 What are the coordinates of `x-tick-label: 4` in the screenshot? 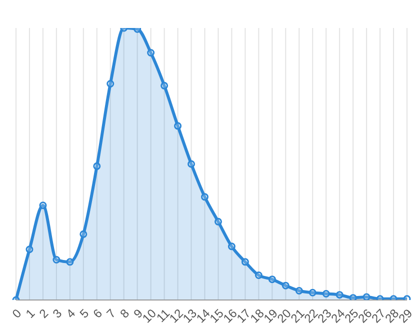 It's located at (70, 313).